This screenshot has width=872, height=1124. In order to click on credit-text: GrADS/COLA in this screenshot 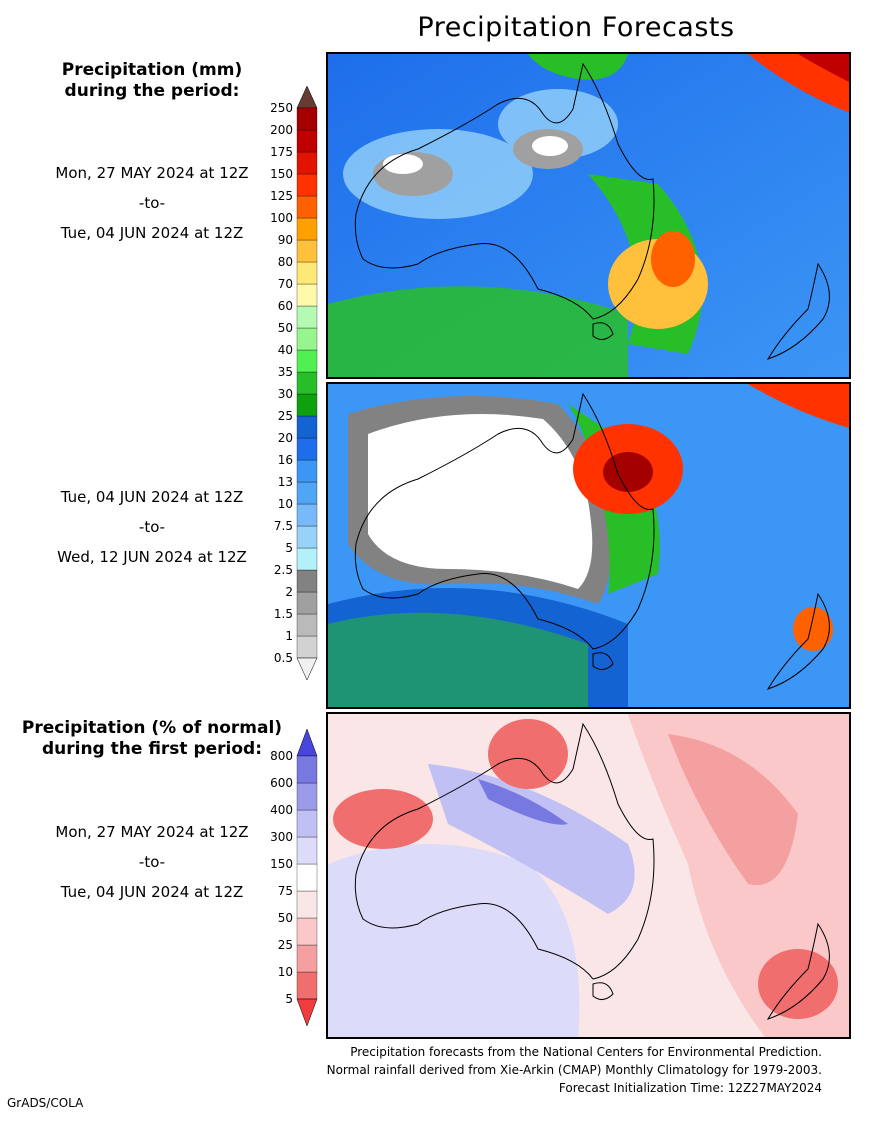, I will do `click(45, 1103)`.